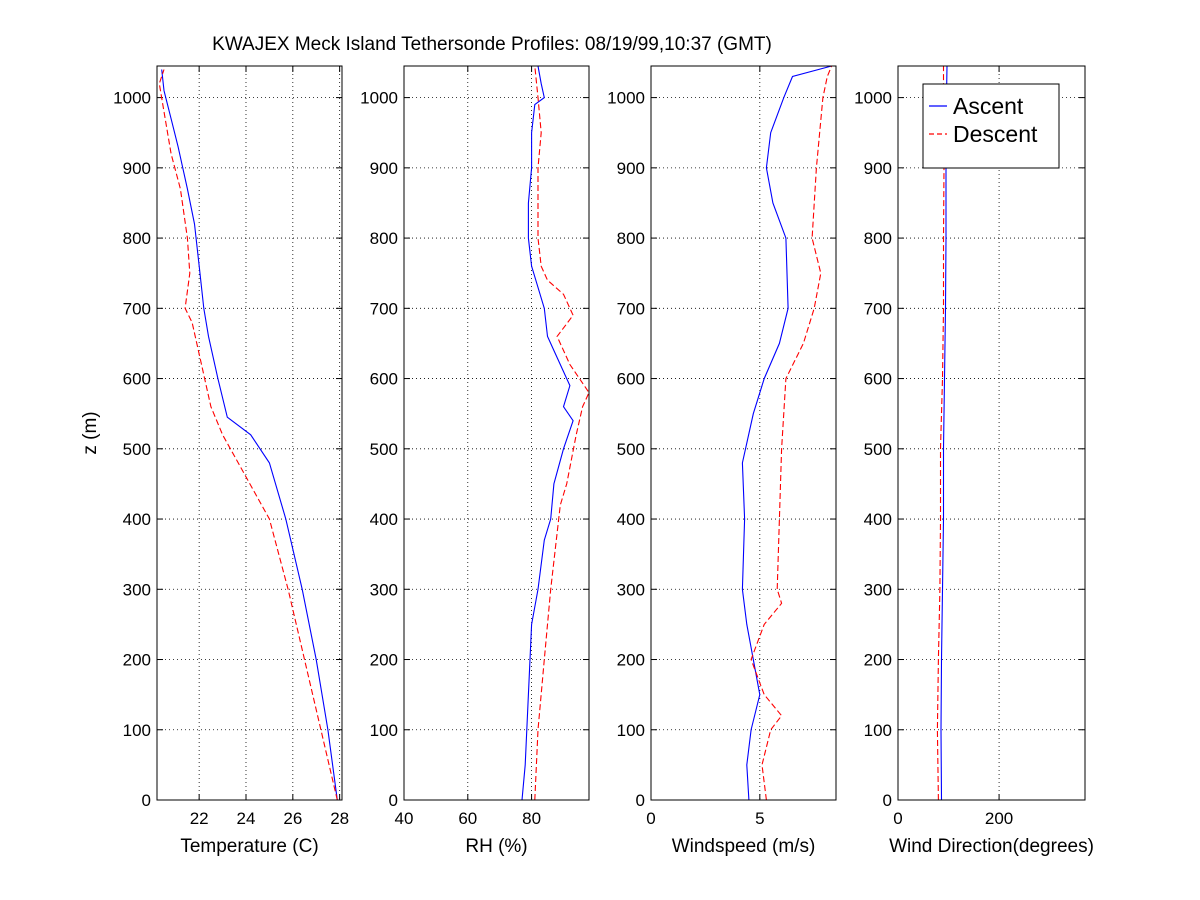 This screenshot has width=1200, height=900. Describe the element at coordinates (339, 818) in the screenshot. I see `x-tick-label: 28` at that location.